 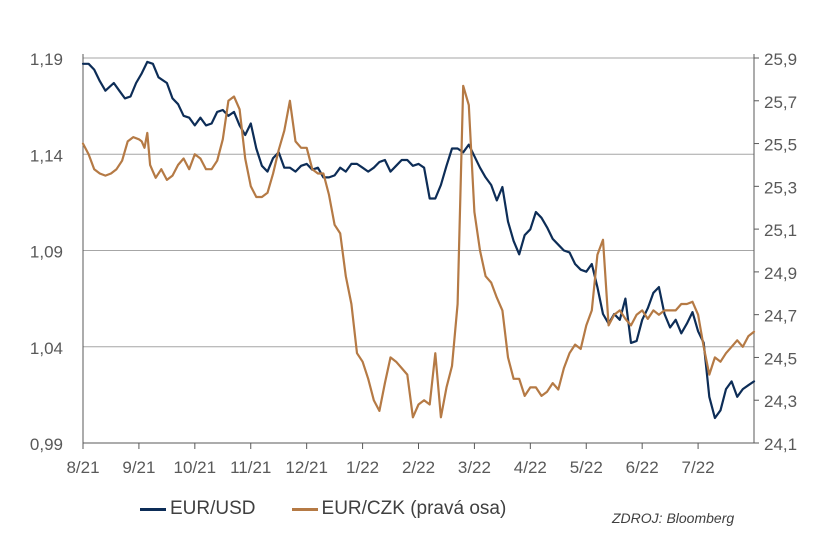 I want to click on y-right-tick-label: 25,1, so click(x=780, y=230).